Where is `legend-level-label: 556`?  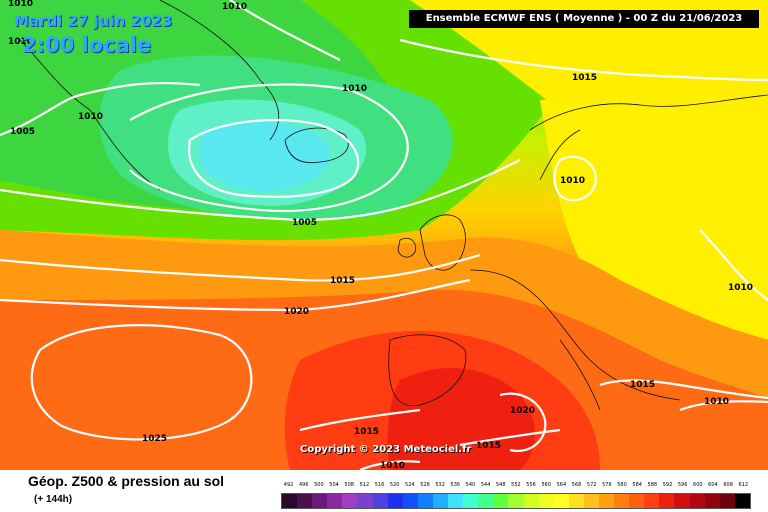
legend-level-label: 556 is located at coordinates (531, 485).